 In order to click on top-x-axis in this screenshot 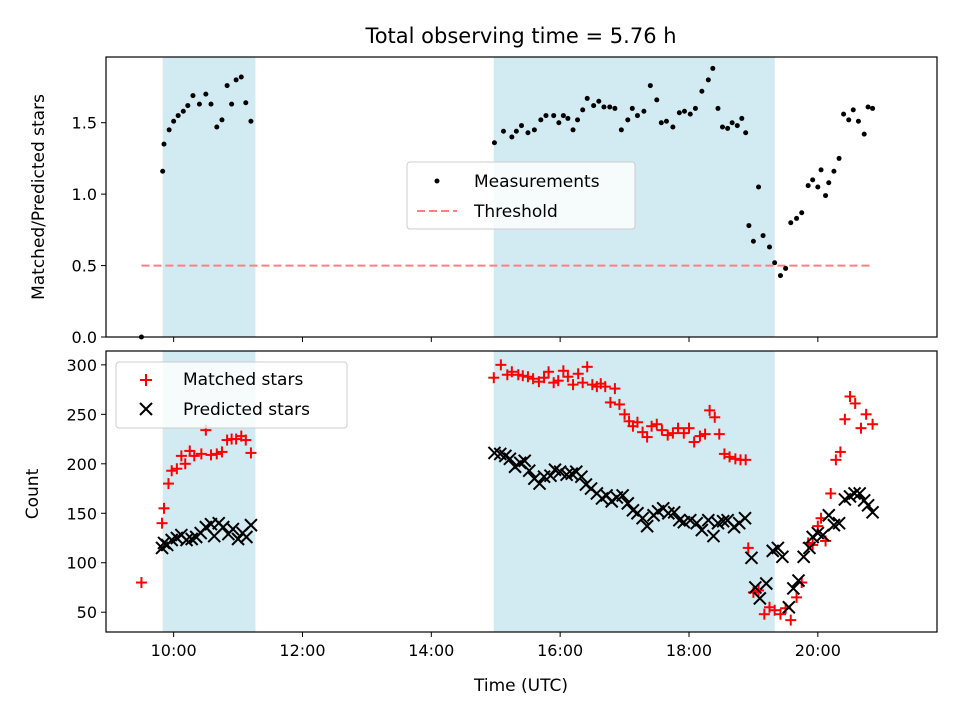, I will do `click(496, 339)`.